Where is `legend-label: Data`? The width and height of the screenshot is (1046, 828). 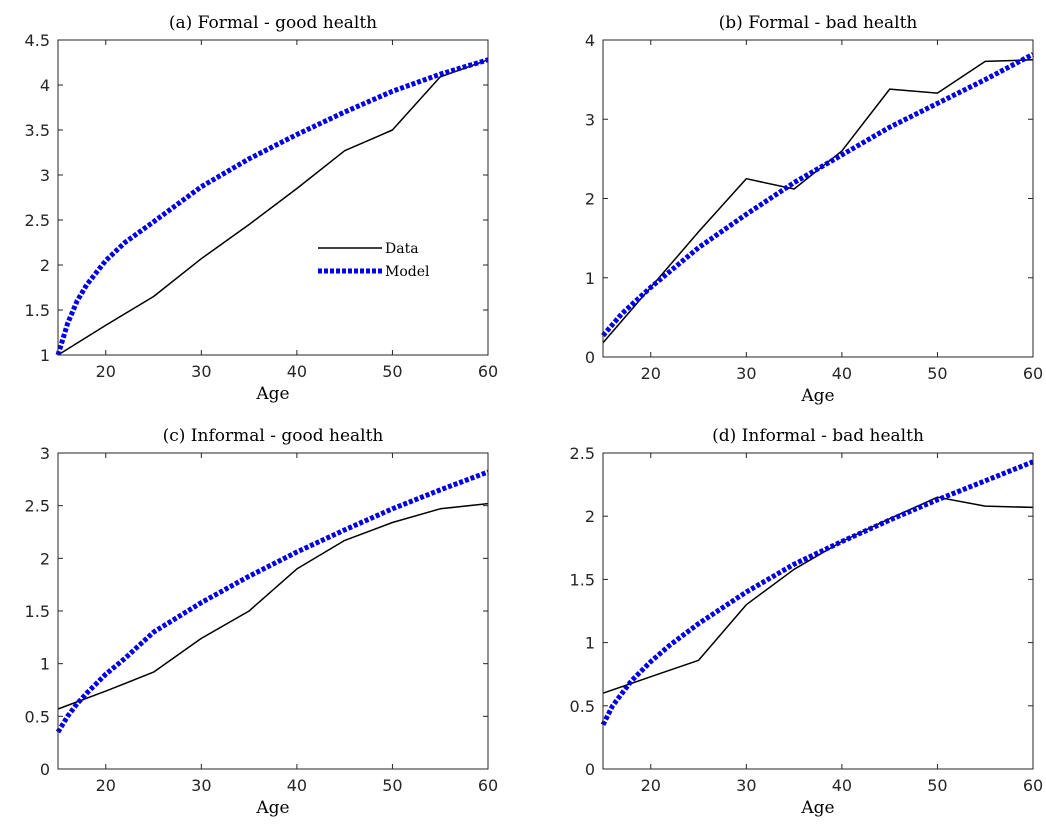
legend-label: Data is located at coordinates (402, 249).